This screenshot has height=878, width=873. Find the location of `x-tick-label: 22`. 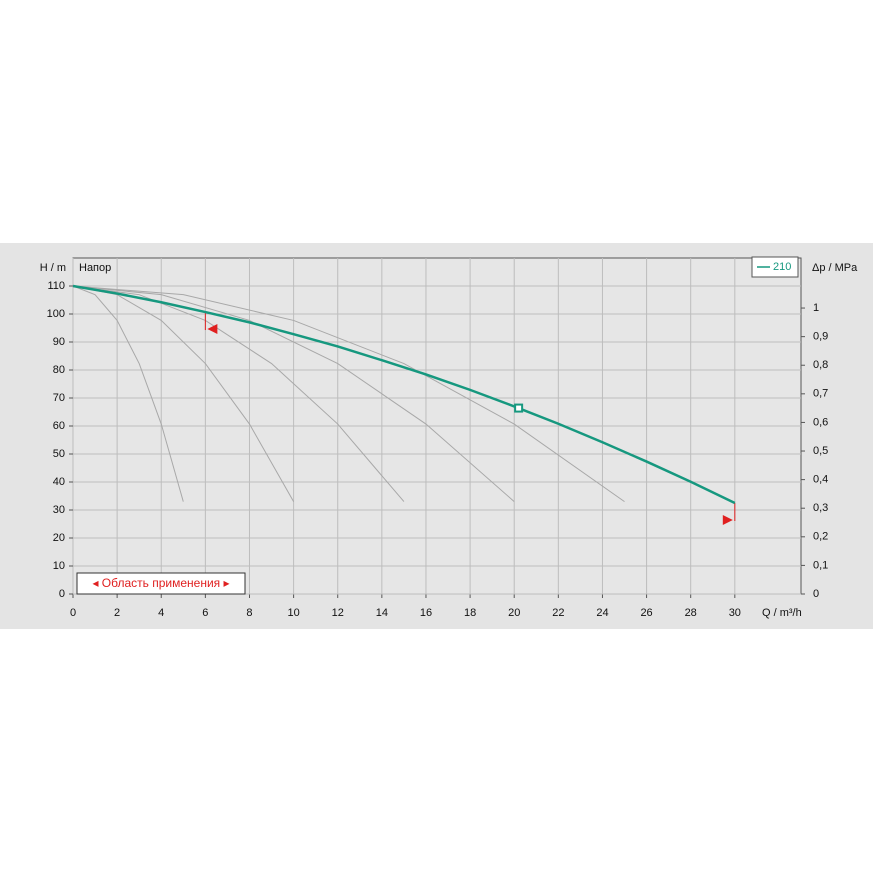

x-tick-label: 22 is located at coordinates (558, 613).